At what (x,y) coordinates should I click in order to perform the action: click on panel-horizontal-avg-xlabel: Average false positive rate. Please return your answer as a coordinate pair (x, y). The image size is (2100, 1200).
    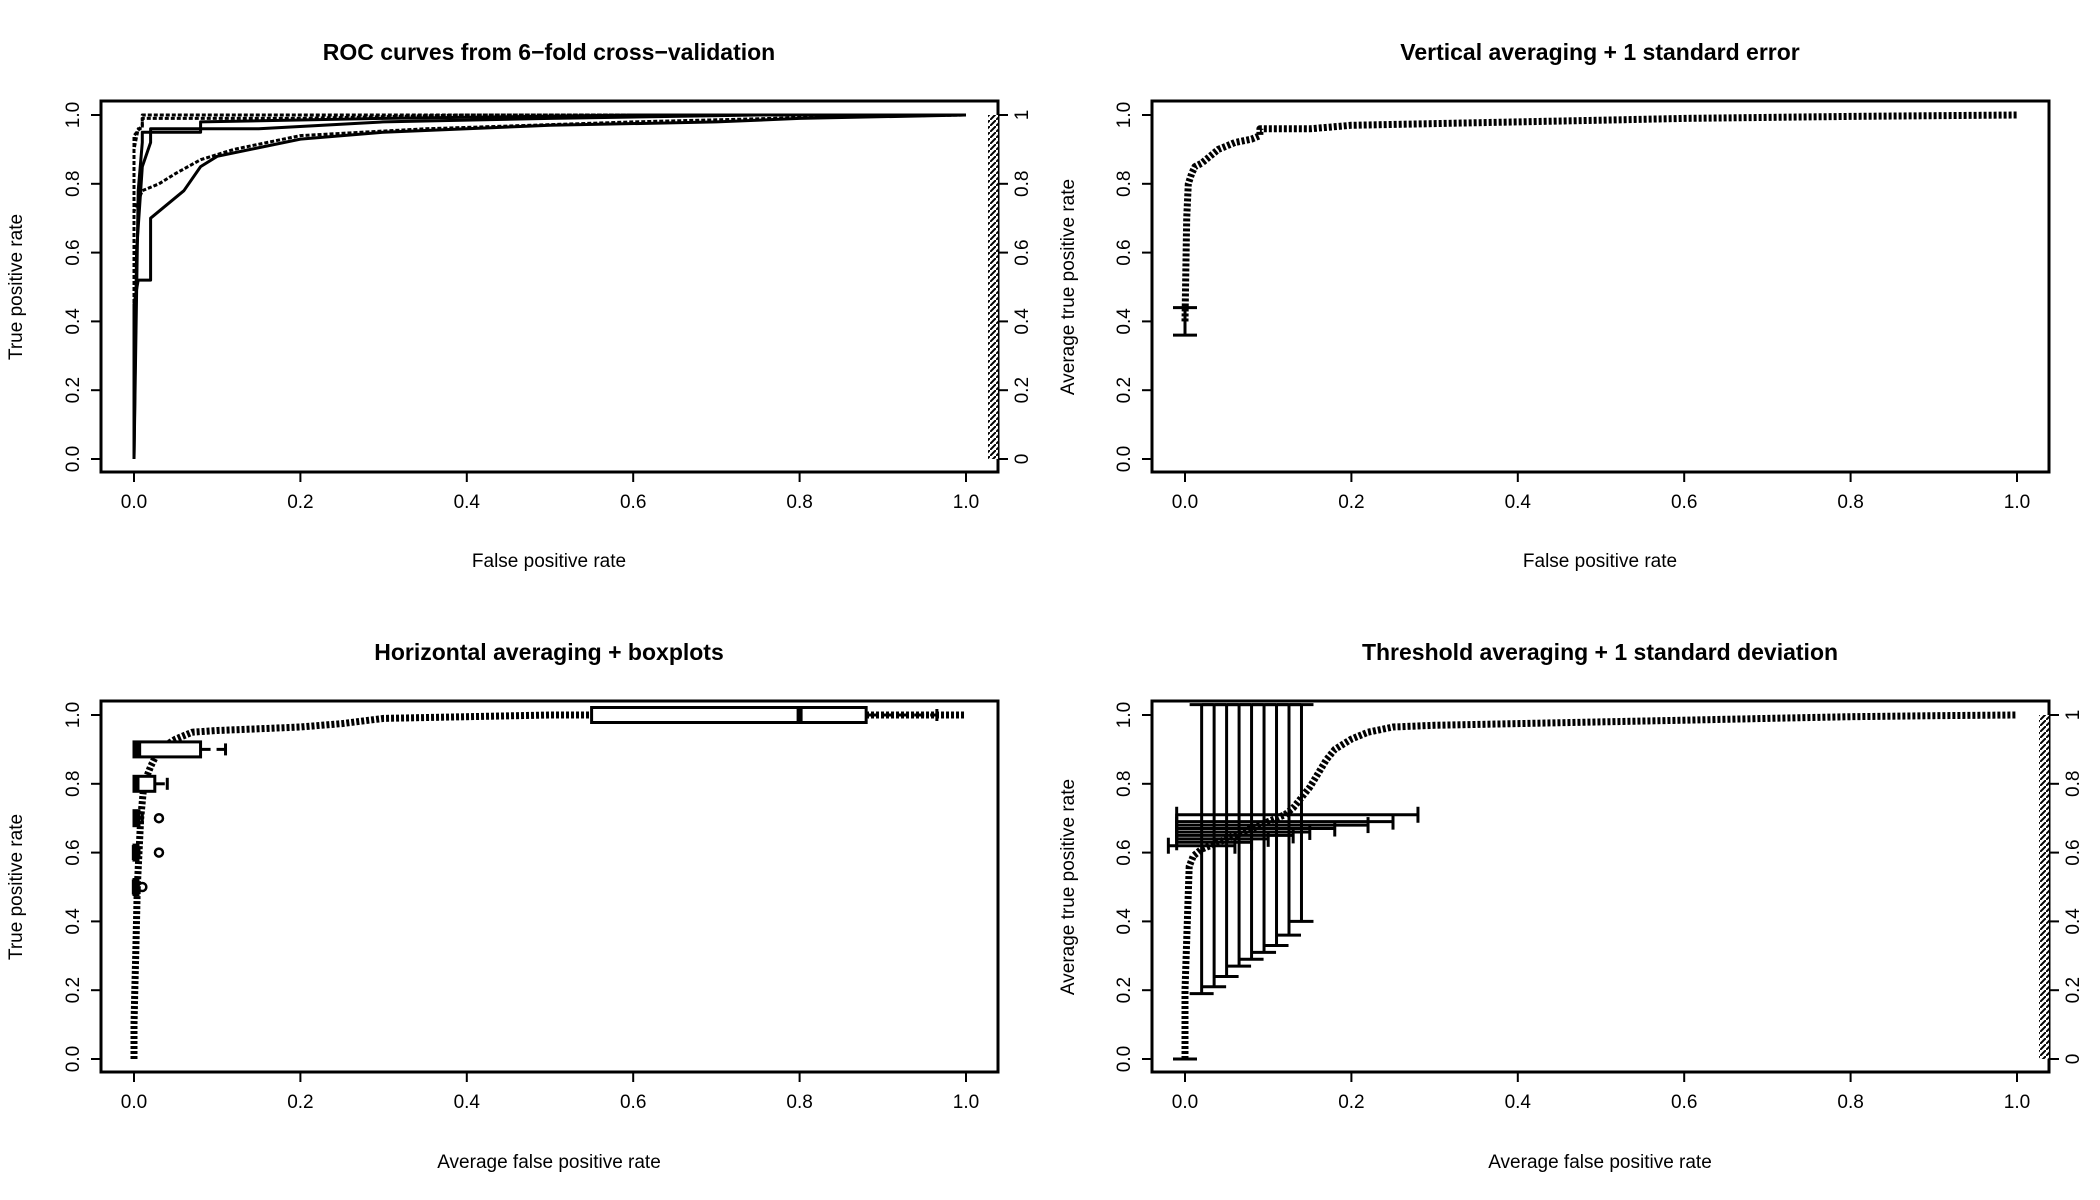
    Looking at the image, I should click on (549, 1162).